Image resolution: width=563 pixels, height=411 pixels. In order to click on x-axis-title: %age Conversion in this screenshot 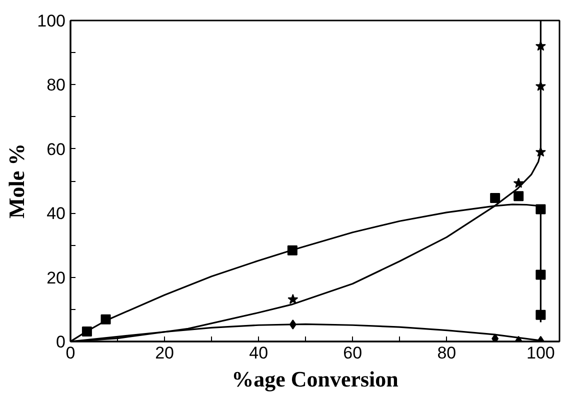, I will do `click(315, 379)`.